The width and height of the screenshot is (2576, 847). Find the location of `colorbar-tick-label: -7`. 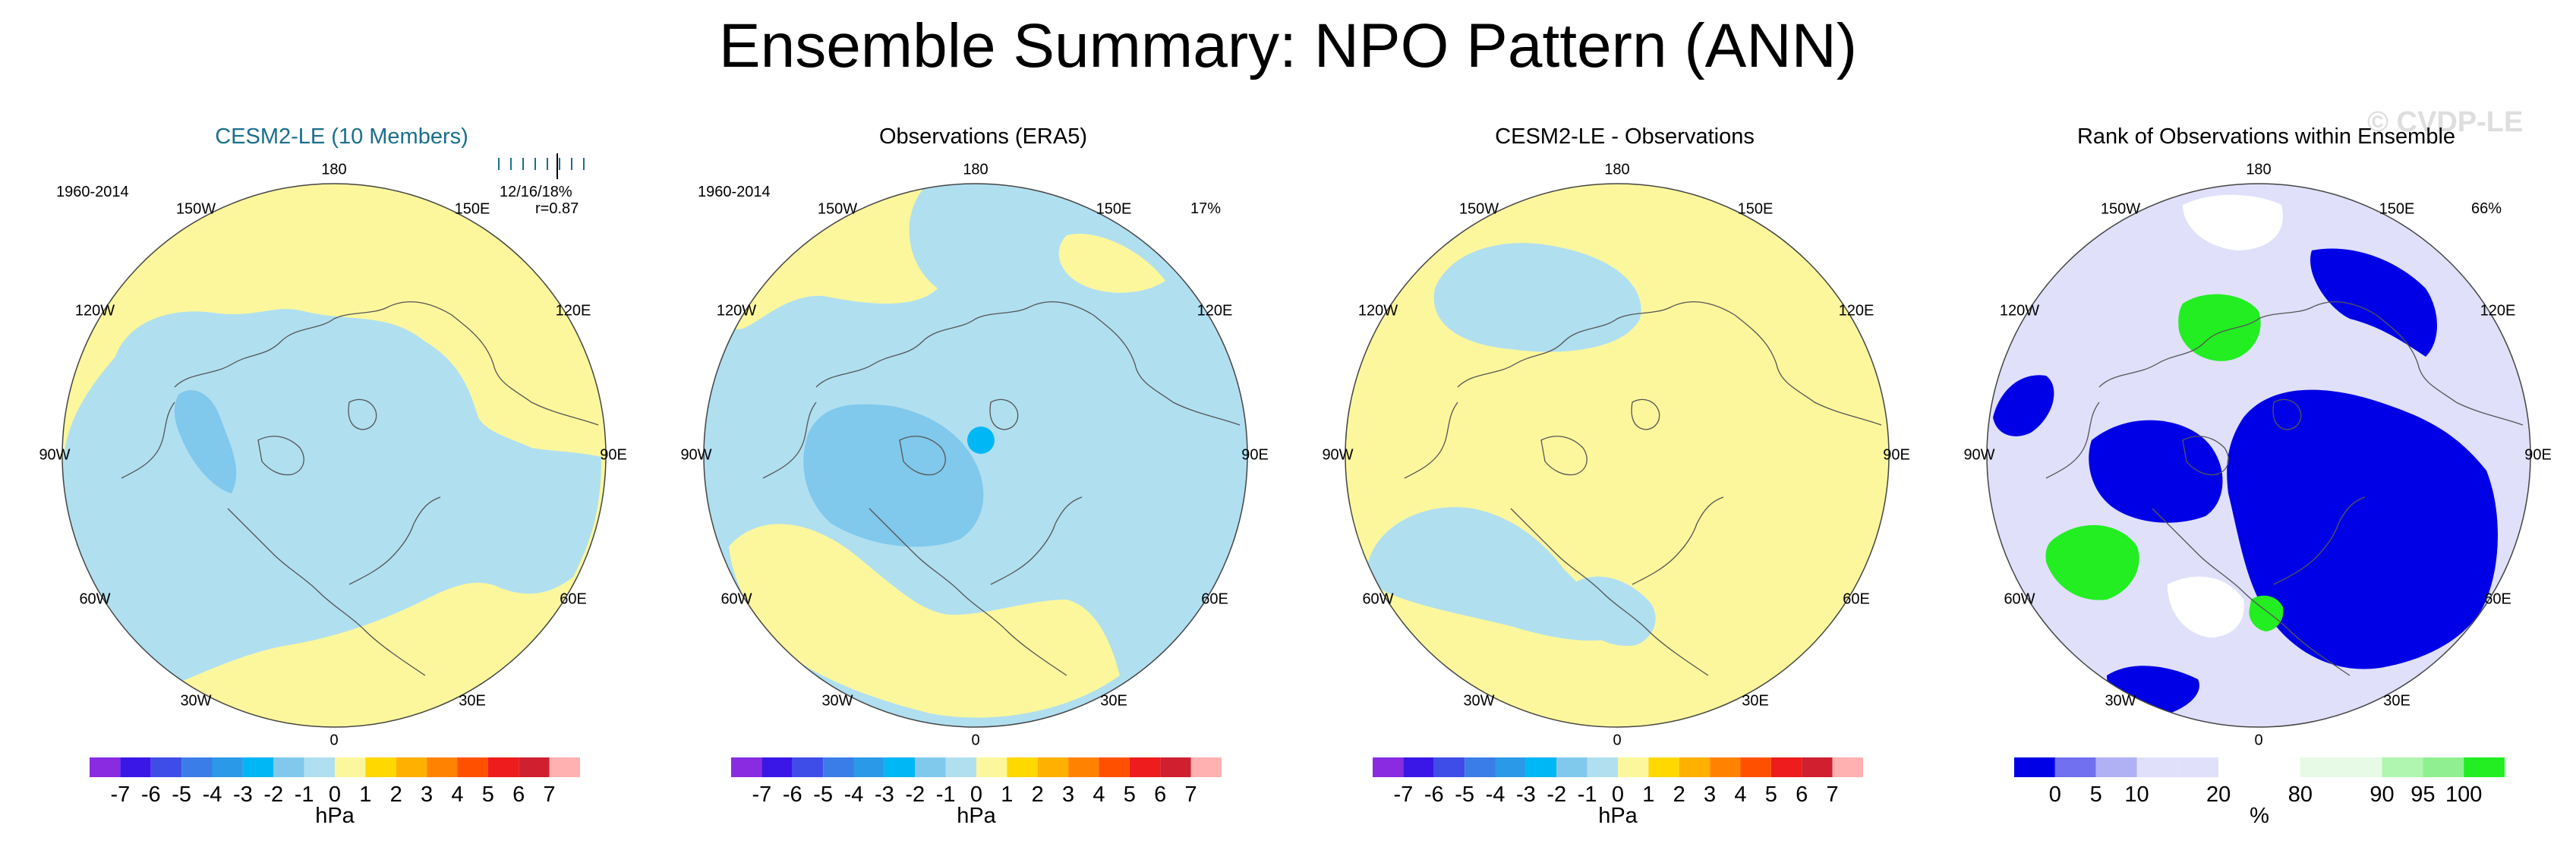

colorbar-tick-label: -7 is located at coordinates (761, 794).